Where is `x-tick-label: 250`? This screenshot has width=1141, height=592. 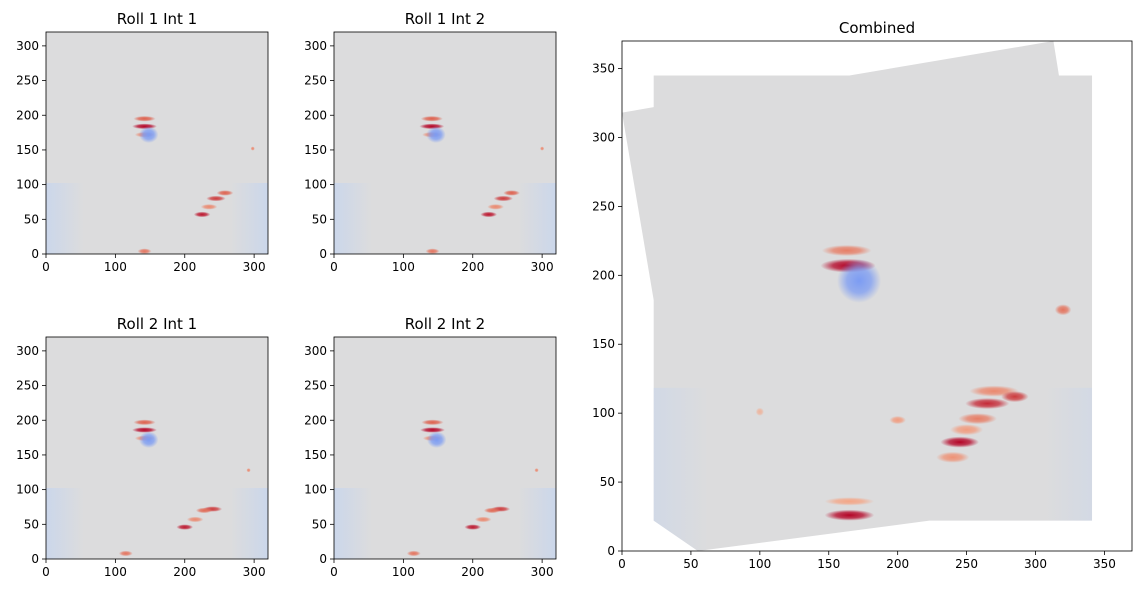 x-tick-label: 250 is located at coordinates (966, 564).